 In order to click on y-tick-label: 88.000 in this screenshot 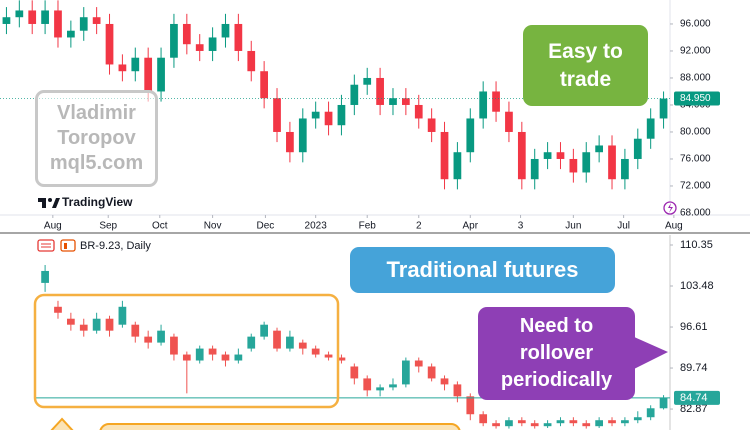, I will do `click(695, 78)`.